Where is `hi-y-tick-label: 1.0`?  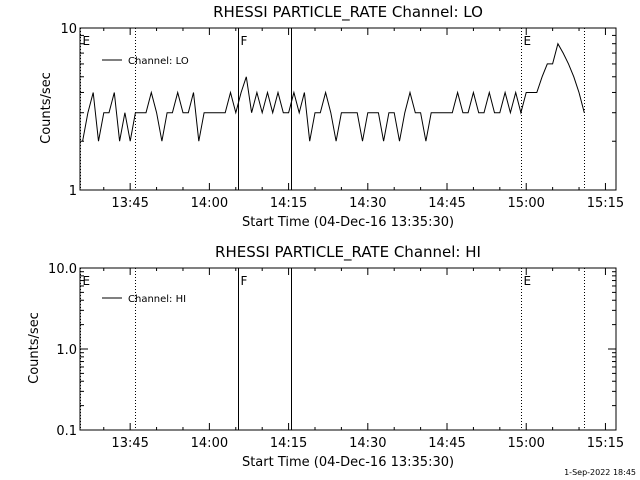 hi-y-tick-label: 1.0 is located at coordinates (66, 350).